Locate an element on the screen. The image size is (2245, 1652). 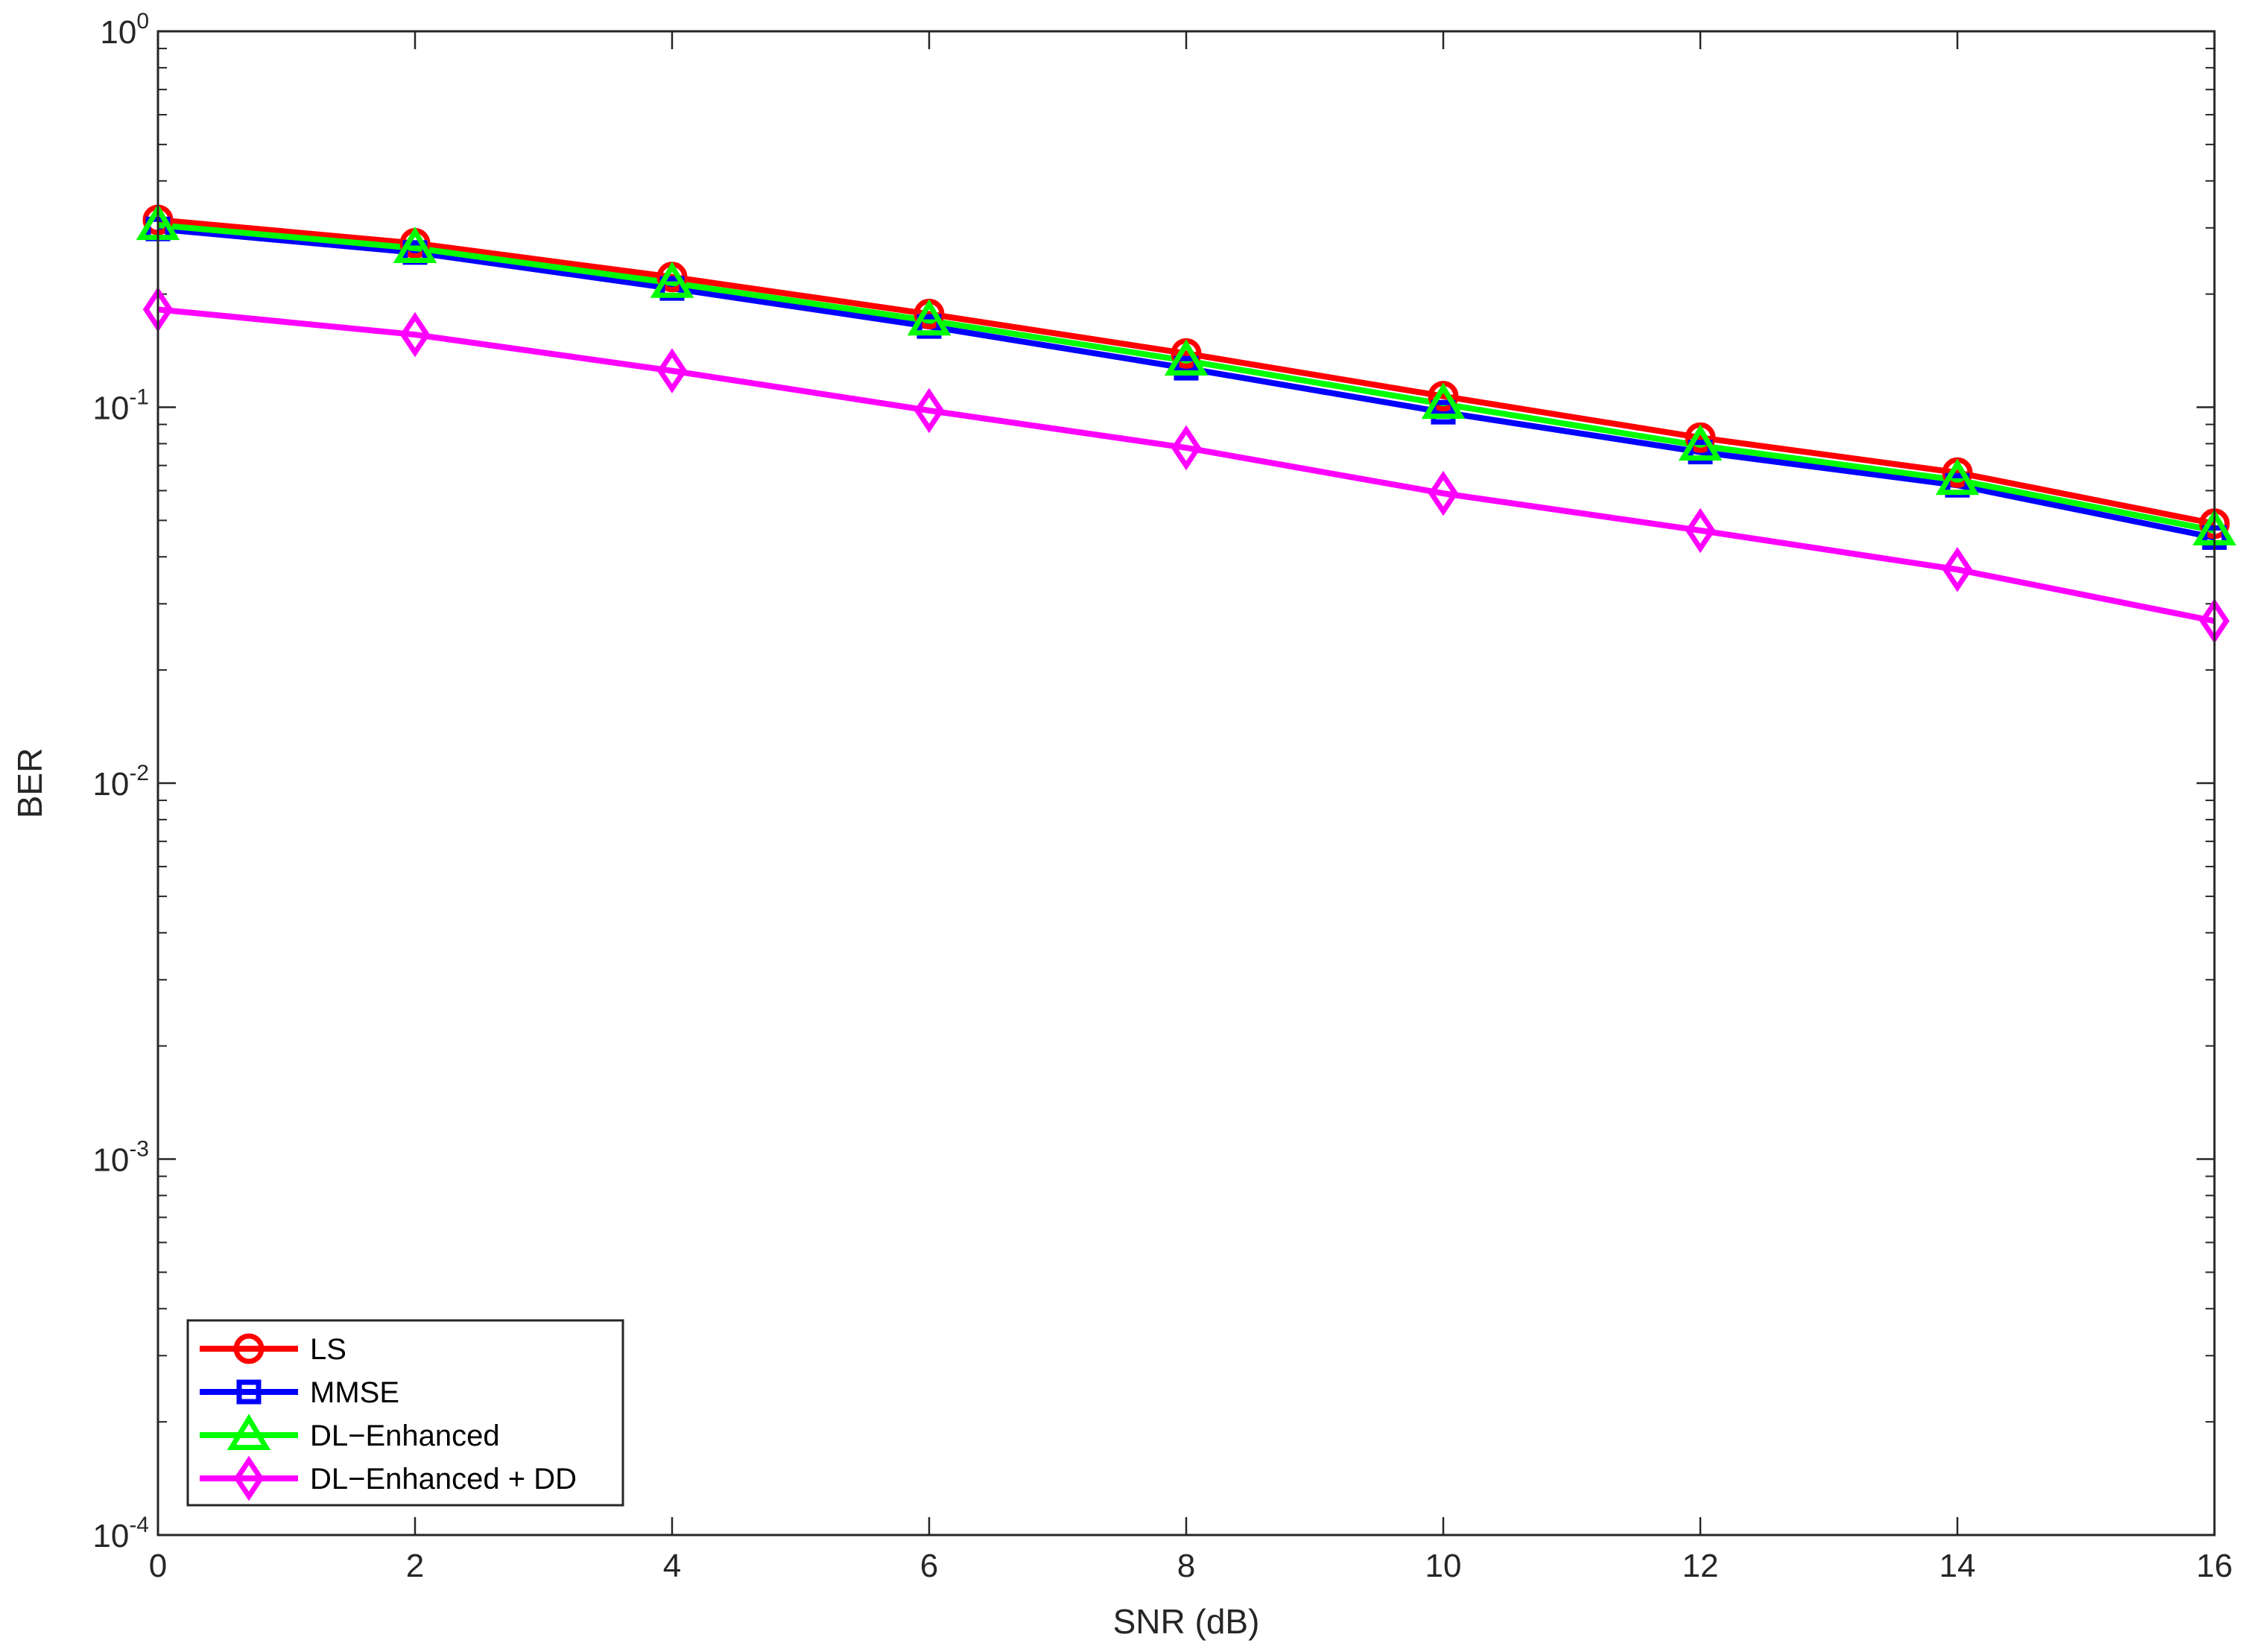
legend-label-3: DL−Enhanced + DD is located at coordinates (443, 1480).